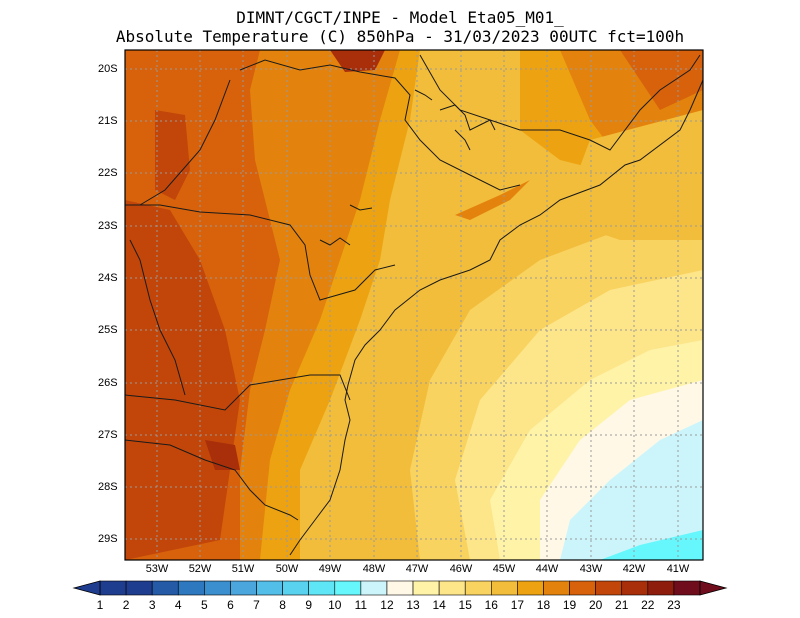  What do you see at coordinates (211, 480) in the screenshot?
I see `state-border-sc-rs` at bounding box center [211, 480].